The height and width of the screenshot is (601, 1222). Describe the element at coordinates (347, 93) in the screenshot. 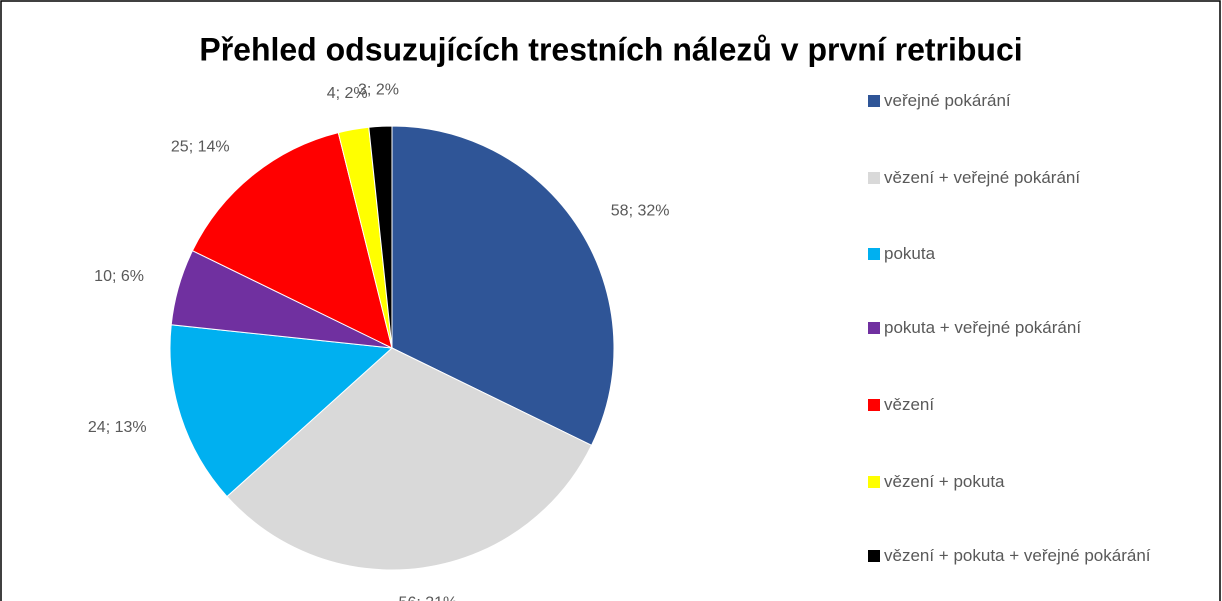

I see `data-label: 4; 2%` at that location.